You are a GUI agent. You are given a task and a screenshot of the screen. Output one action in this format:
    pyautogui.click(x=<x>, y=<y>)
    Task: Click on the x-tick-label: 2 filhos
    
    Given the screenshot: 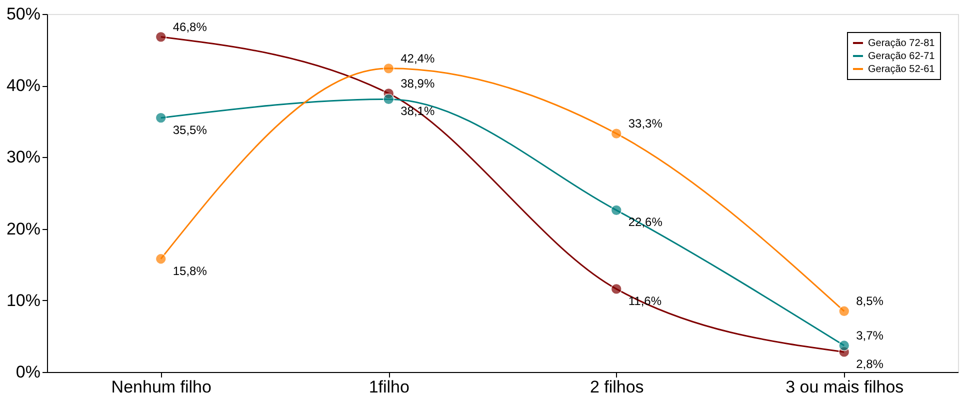 What is the action you would take?
    pyautogui.click(x=617, y=387)
    